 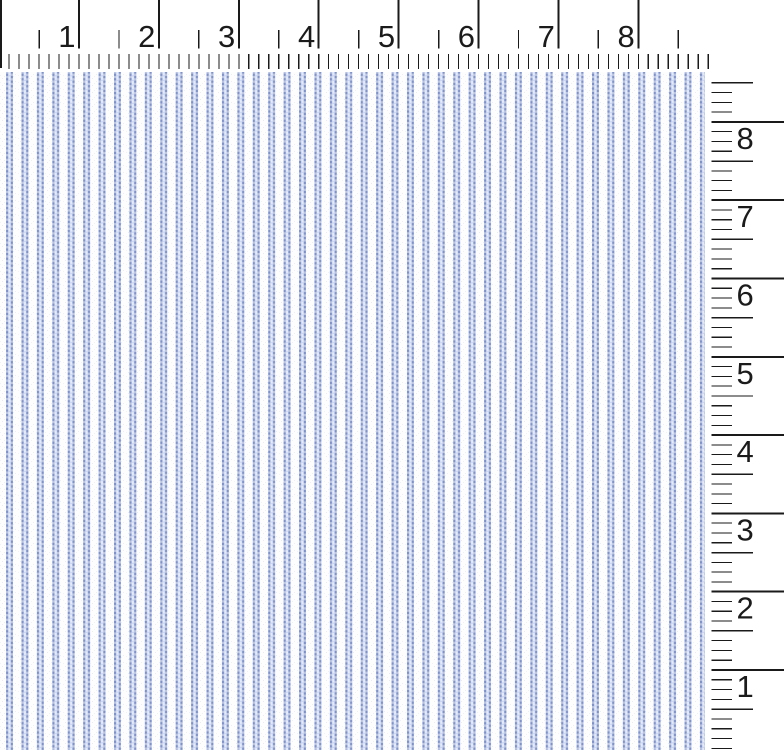 What do you see at coordinates (146, 36) in the screenshot?
I see `top-ruler-label-2: 2` at bounding box center [146, 36].